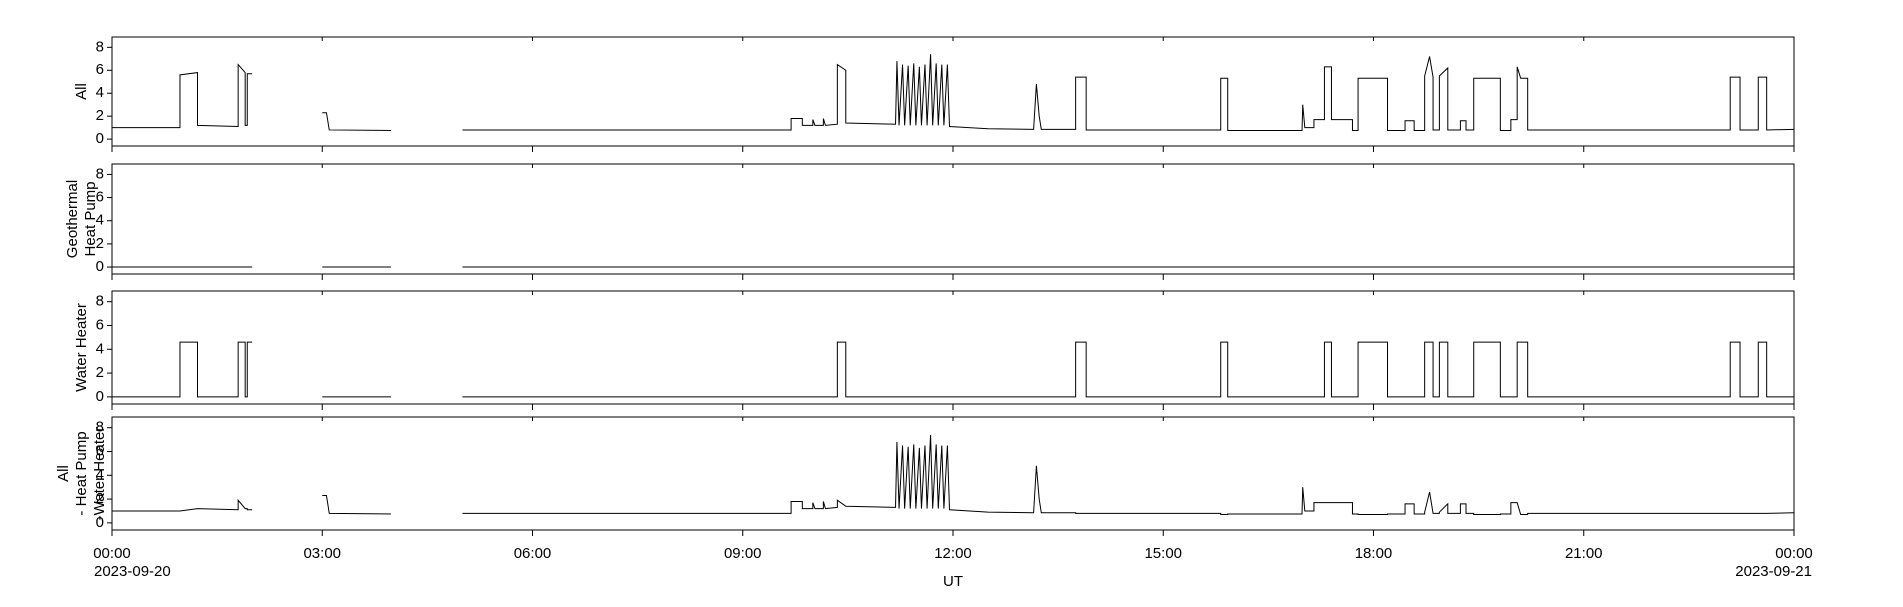 This screenshot has width=1903, height=607. What do you see at coordinates (1773, 571) in the screenshot?
I see `x-date-label: 2023-09-21` at bounding box center [1773, 571].